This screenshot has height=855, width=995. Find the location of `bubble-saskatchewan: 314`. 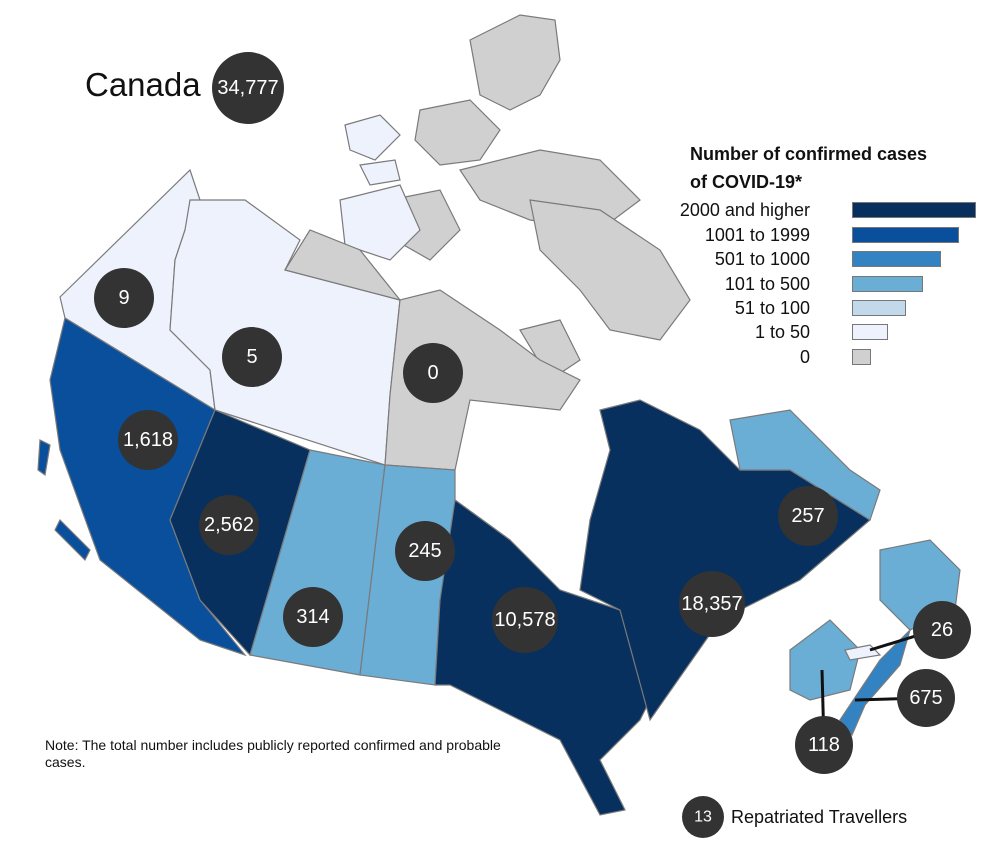

bubble-saskatchewan: 314 is located at coordinates (313, 617).